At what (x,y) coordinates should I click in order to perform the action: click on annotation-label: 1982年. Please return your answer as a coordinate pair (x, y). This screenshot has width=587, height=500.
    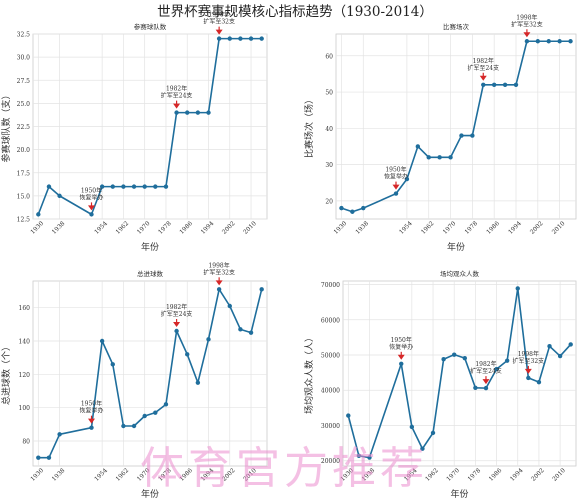
    Looking at the image, I should click on (483, 61).